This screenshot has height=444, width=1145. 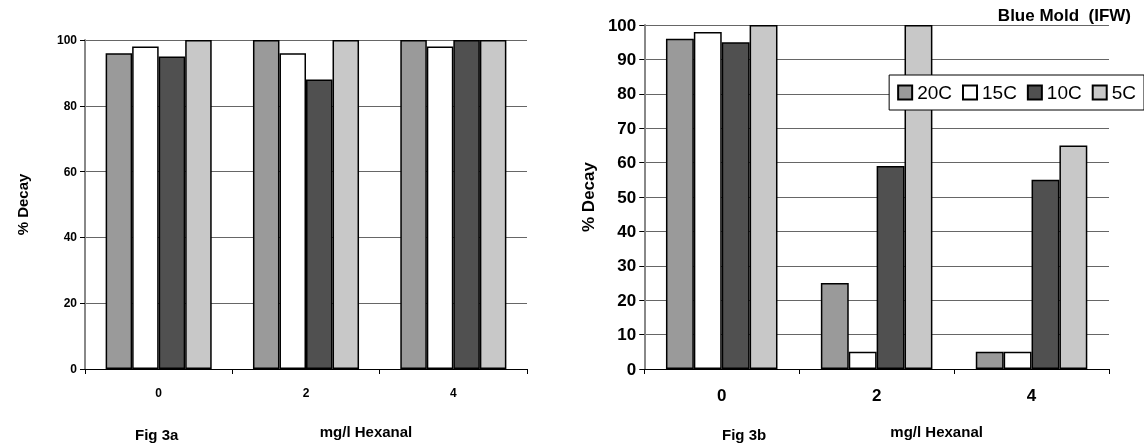 I want to click on y-tick-label: 70, so click(x=627, y=128).